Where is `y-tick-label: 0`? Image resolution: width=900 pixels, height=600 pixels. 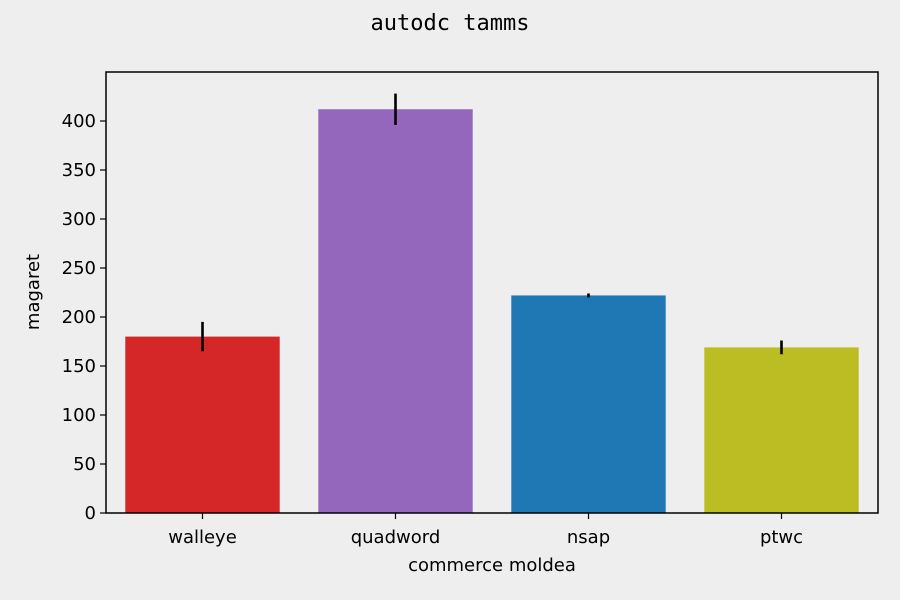 y-tick-label: 0 is located at coordinates (90, 513).